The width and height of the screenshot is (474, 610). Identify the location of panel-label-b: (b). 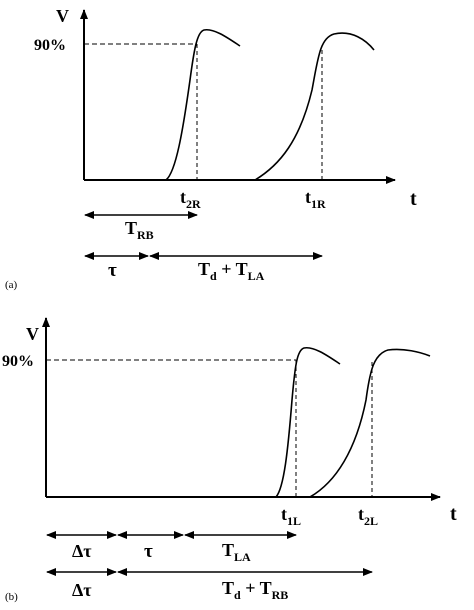
(11, 597).